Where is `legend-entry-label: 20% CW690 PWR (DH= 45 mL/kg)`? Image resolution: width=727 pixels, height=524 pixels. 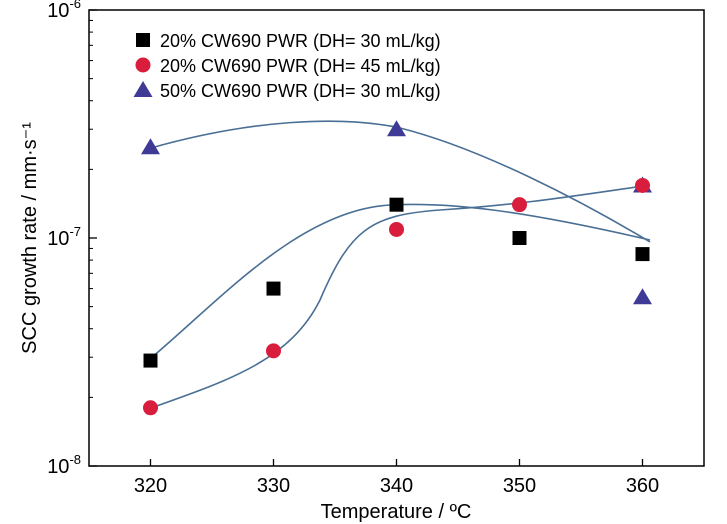
legend-entry-label: 20% CW690 PWR (DH= 45 mL/kg) is located at coordinates (300, 66).